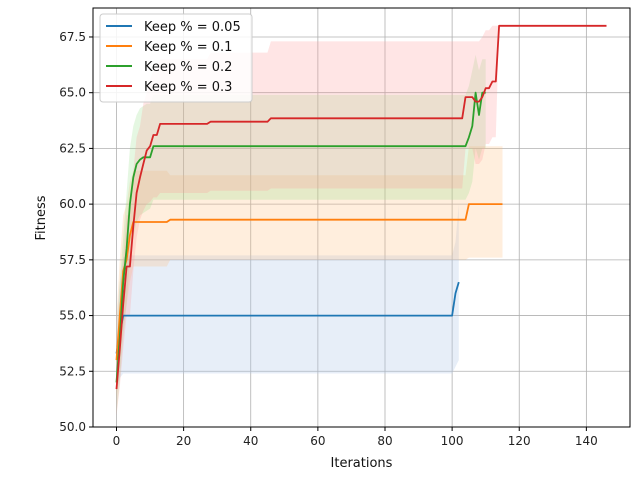  What do you see at coordinates (76, 232) in the screenshot?
I see `y-axis-ticks: 50.0 52.5 55.0 57.5 60.0 62.5 65.0 67.5` at bounding box center [76, 232].